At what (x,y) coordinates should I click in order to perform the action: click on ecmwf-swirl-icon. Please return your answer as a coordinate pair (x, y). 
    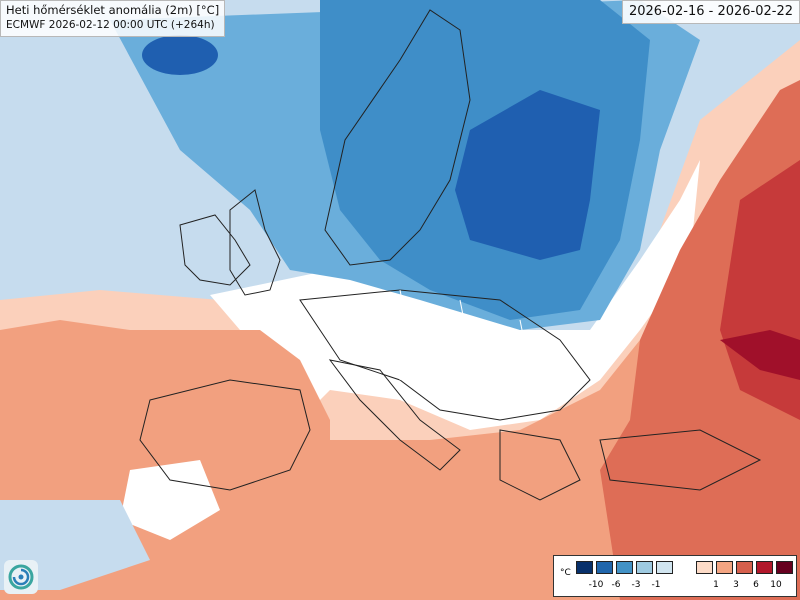
    Looking at the image, I should click on (21, 577).